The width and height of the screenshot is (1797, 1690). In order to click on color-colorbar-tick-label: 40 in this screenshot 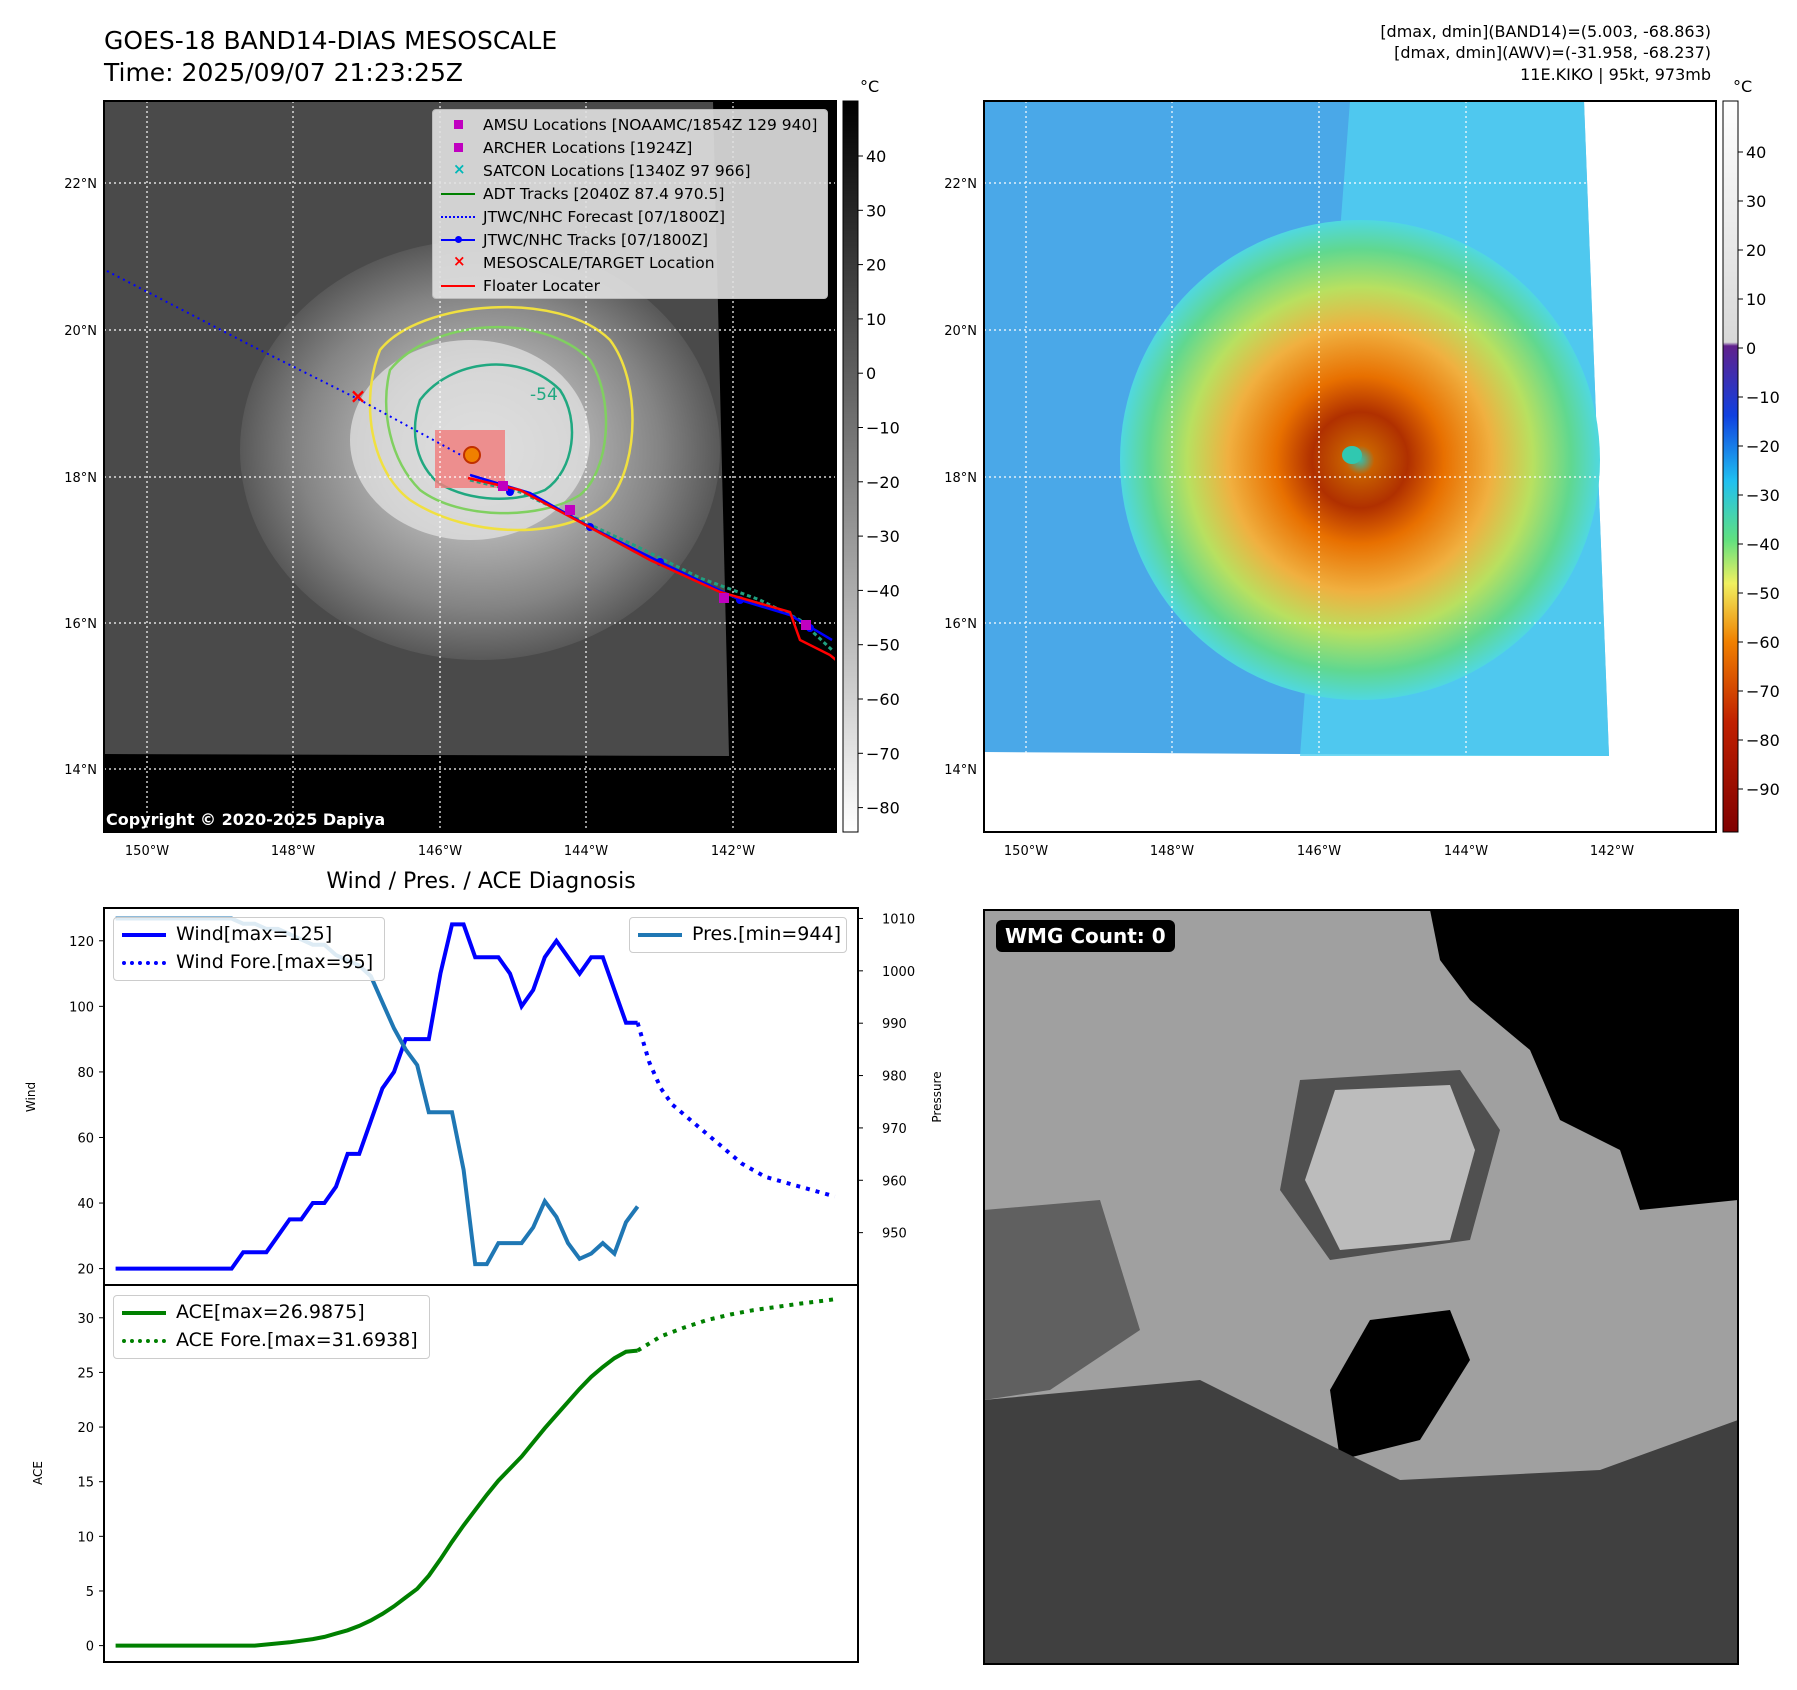, I will do `click(1756, 152)`.